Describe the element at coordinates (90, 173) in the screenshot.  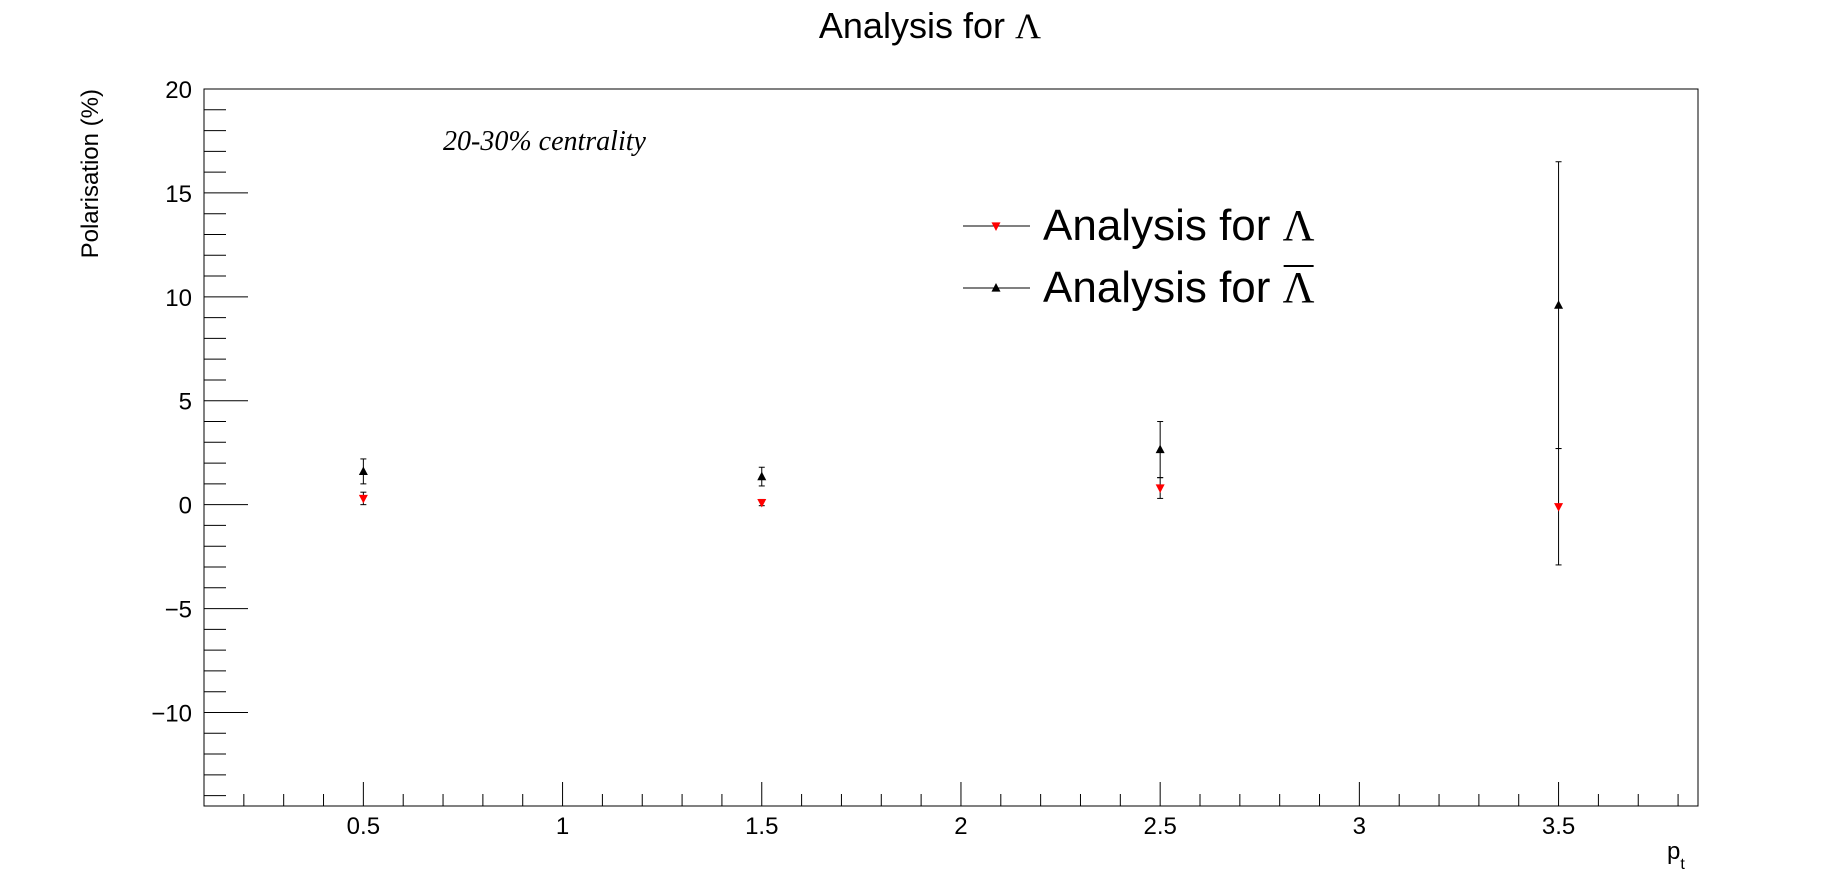
I see `y-axis-label: Polarisation (%)` at that location.